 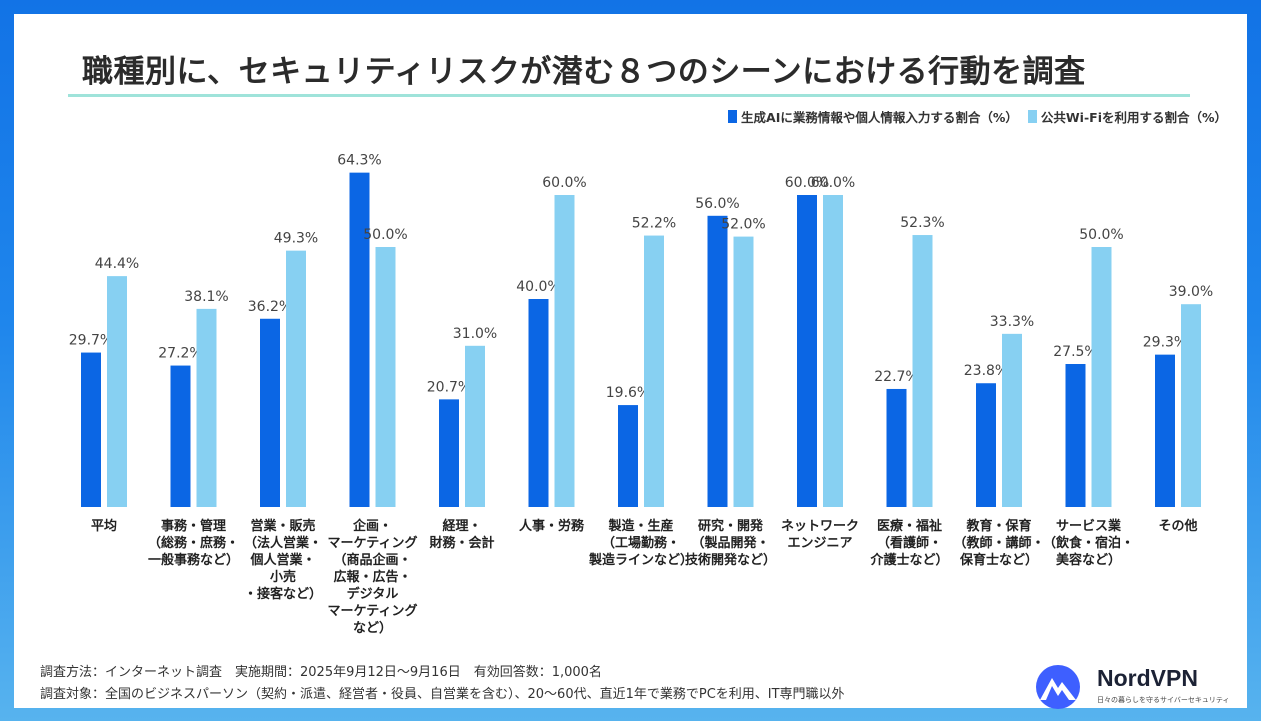 What do you see at coordinates (1012, 322) in the screenshot?
I see `value-label-series-2-cat-11: 33.3%` at bounding box center [1012, 322].